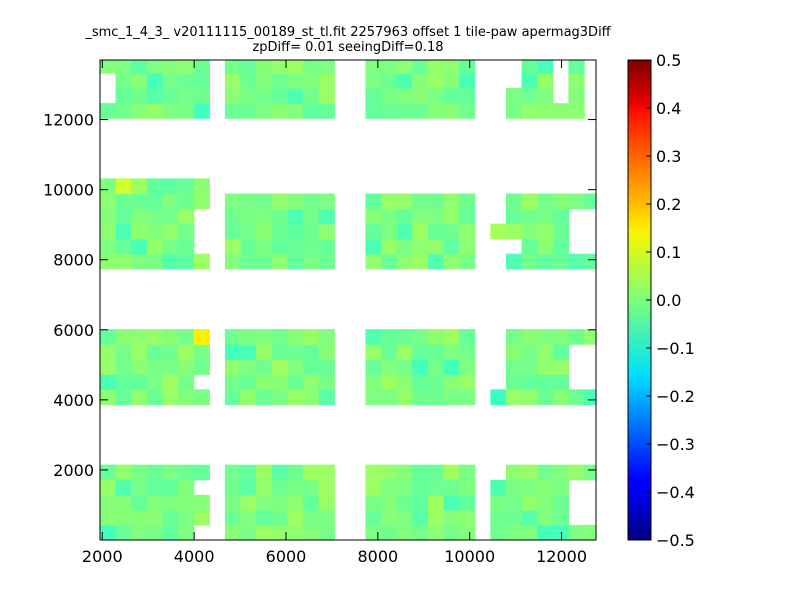 The width and height of the screenshot is (800, 600). I want to click on x-tick-label: 2000, so click(102, 556).